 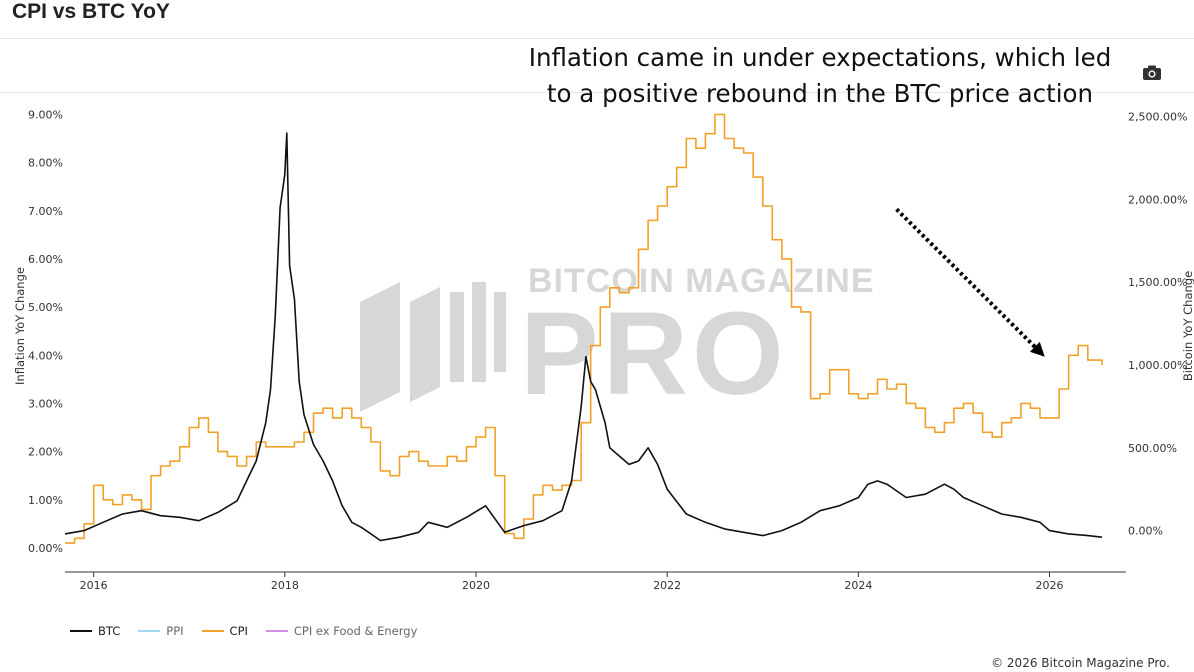 What do you see at coordinates (667, 585) in the screenshot?
I see `x-tick-label: 2022` at bounding box center [667, 585].